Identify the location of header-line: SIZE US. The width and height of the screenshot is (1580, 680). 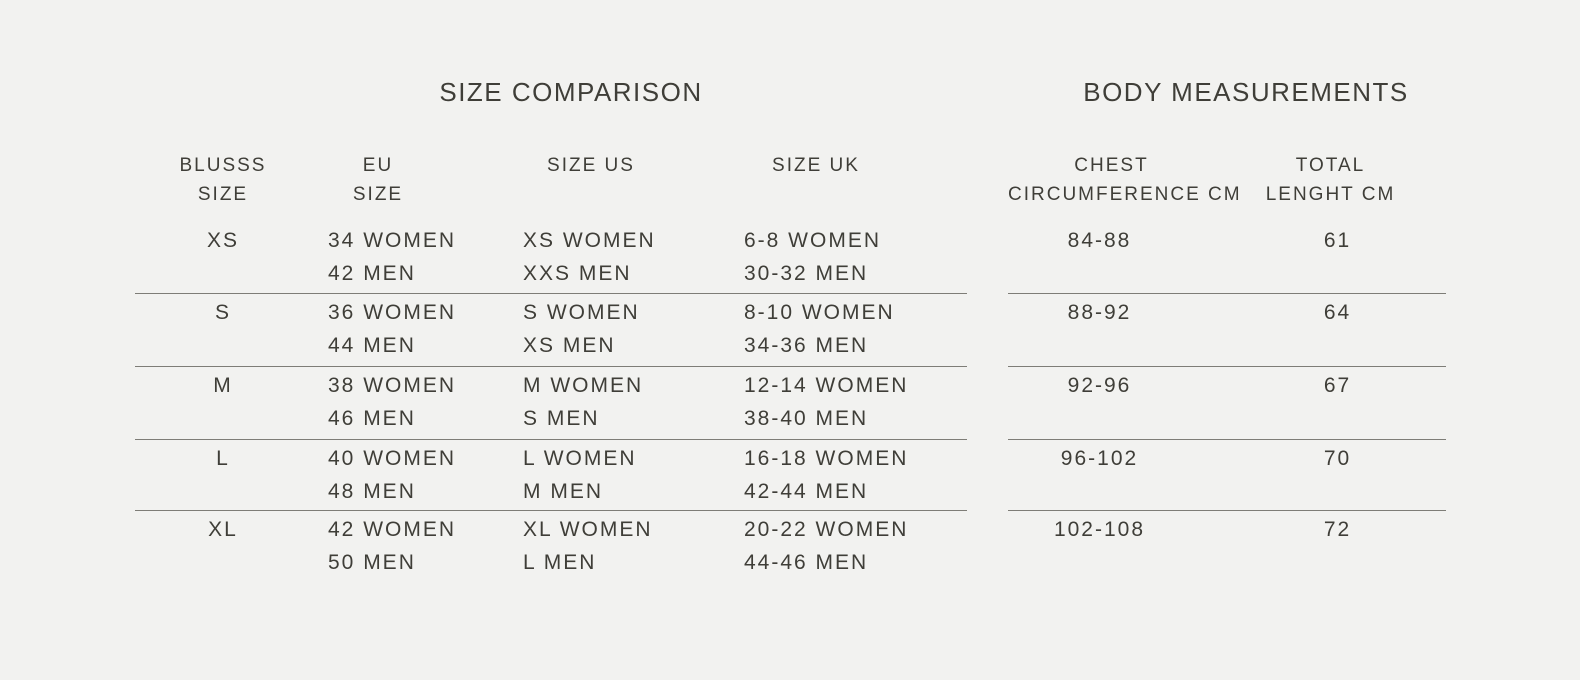
(591, 165).